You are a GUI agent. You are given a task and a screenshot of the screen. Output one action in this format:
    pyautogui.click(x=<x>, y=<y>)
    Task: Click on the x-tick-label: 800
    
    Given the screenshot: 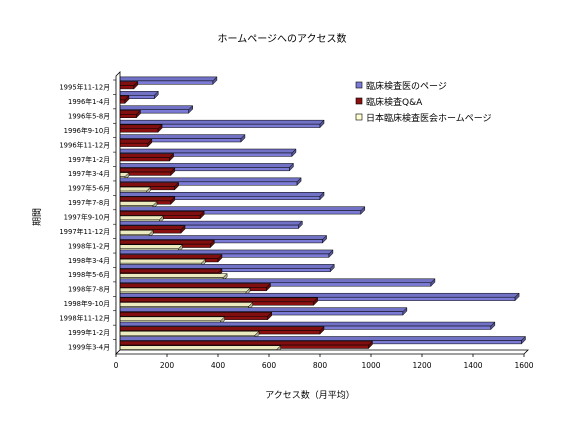 What is the action you would take?
    pyautogui.click(x=320, y=365)
    